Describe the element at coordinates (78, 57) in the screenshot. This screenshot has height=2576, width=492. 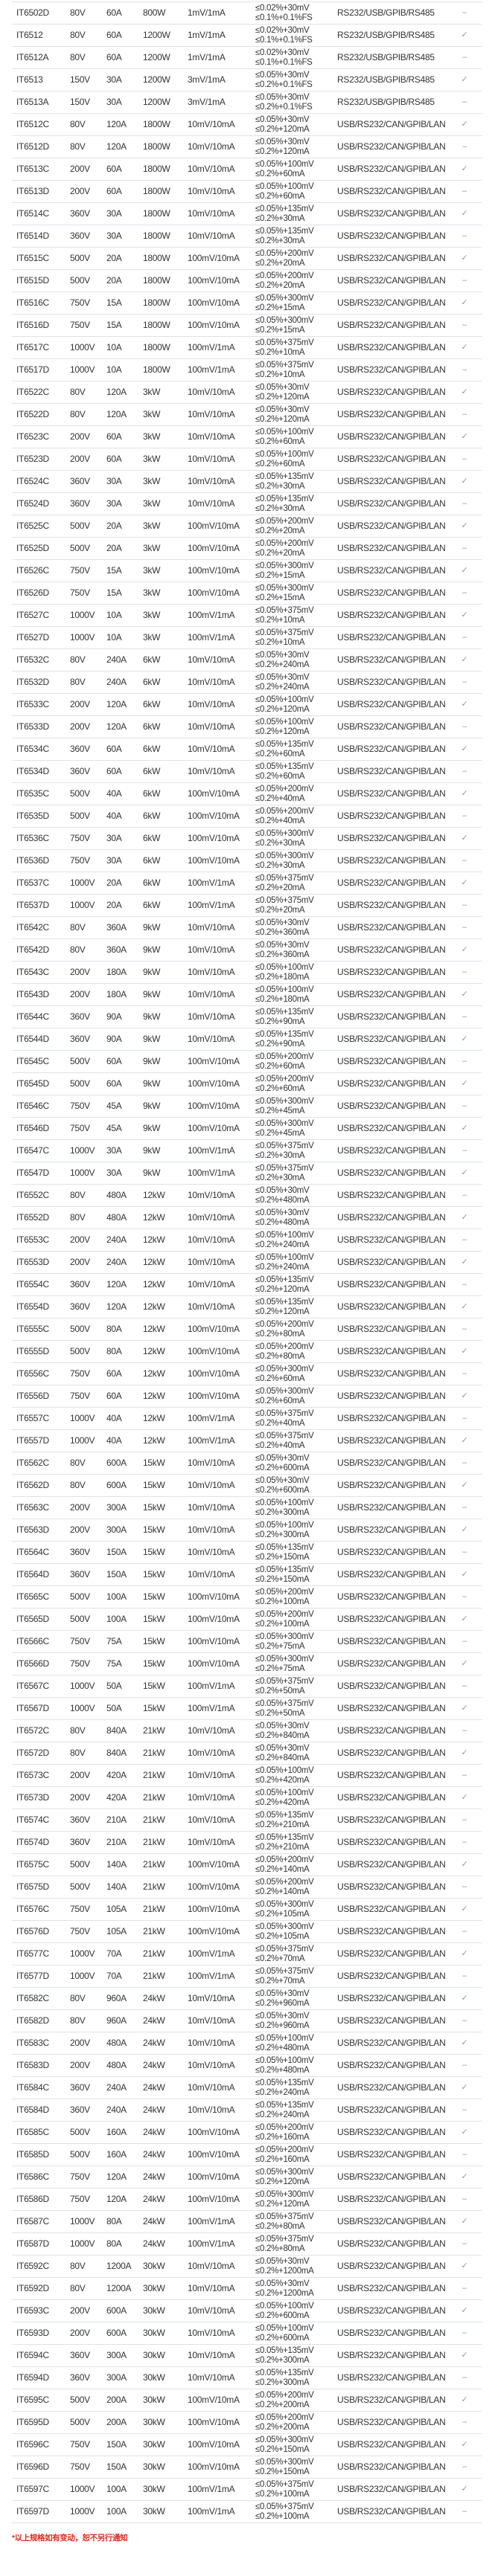
I see `voltage-cell: 80V` at that location.